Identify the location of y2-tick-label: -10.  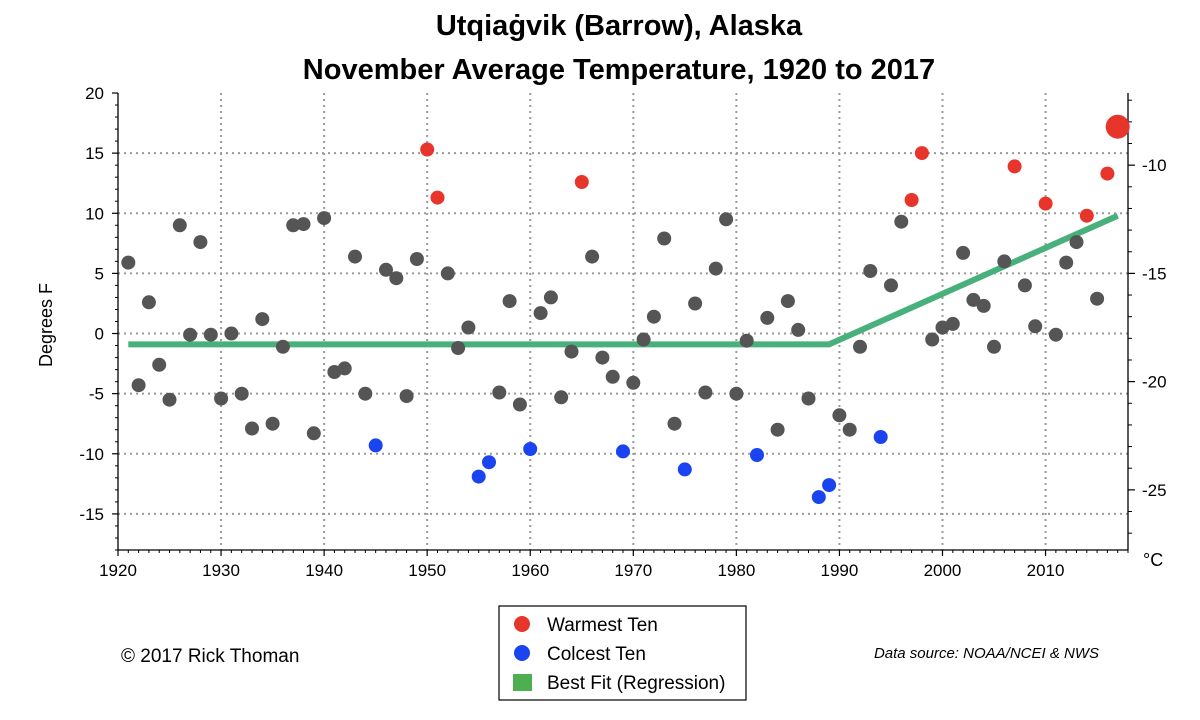
(1154, 165).